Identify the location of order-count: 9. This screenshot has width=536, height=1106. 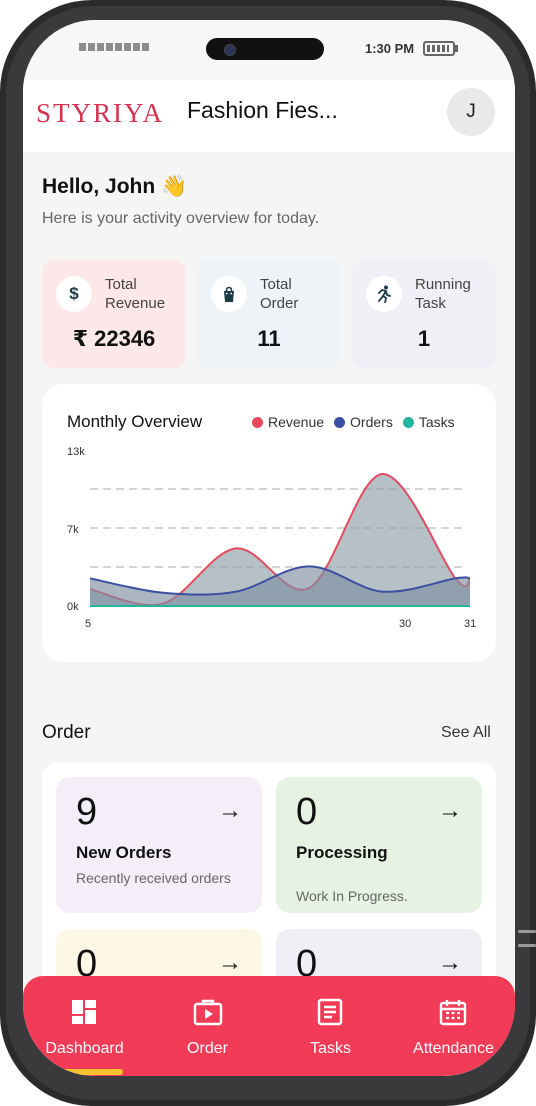
(87, 812).